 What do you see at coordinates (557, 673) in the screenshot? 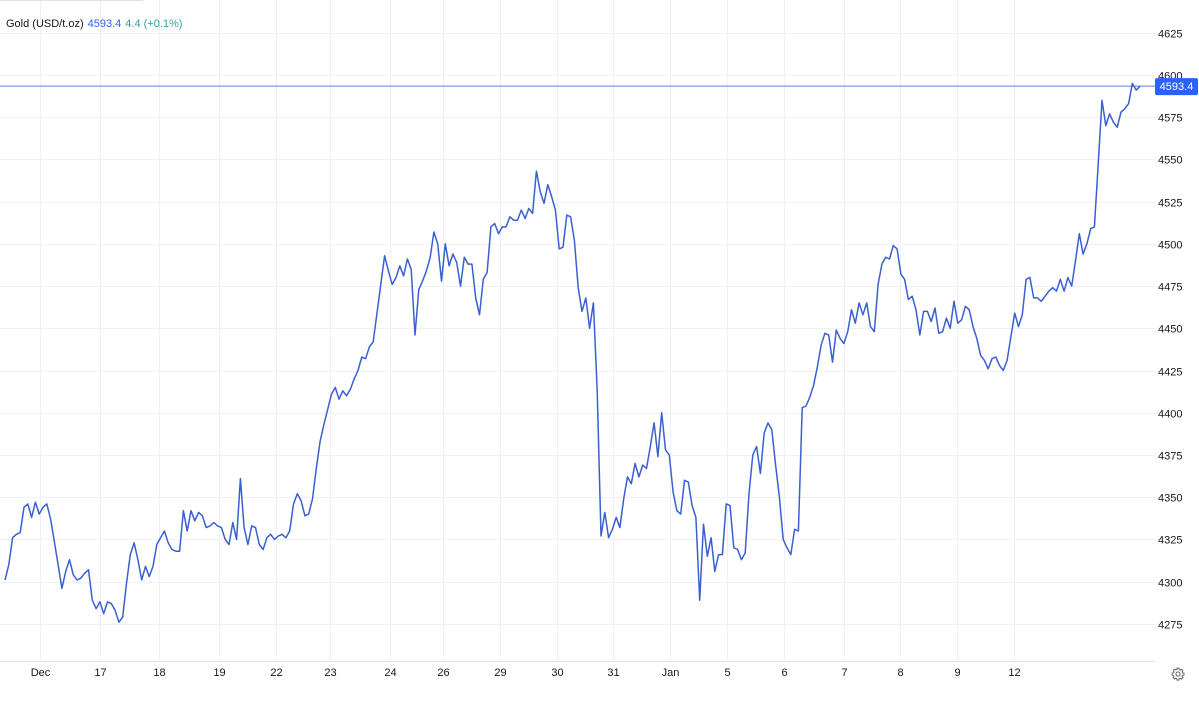
I see `x-tick-label: 30` at bounding box center [557, 673].